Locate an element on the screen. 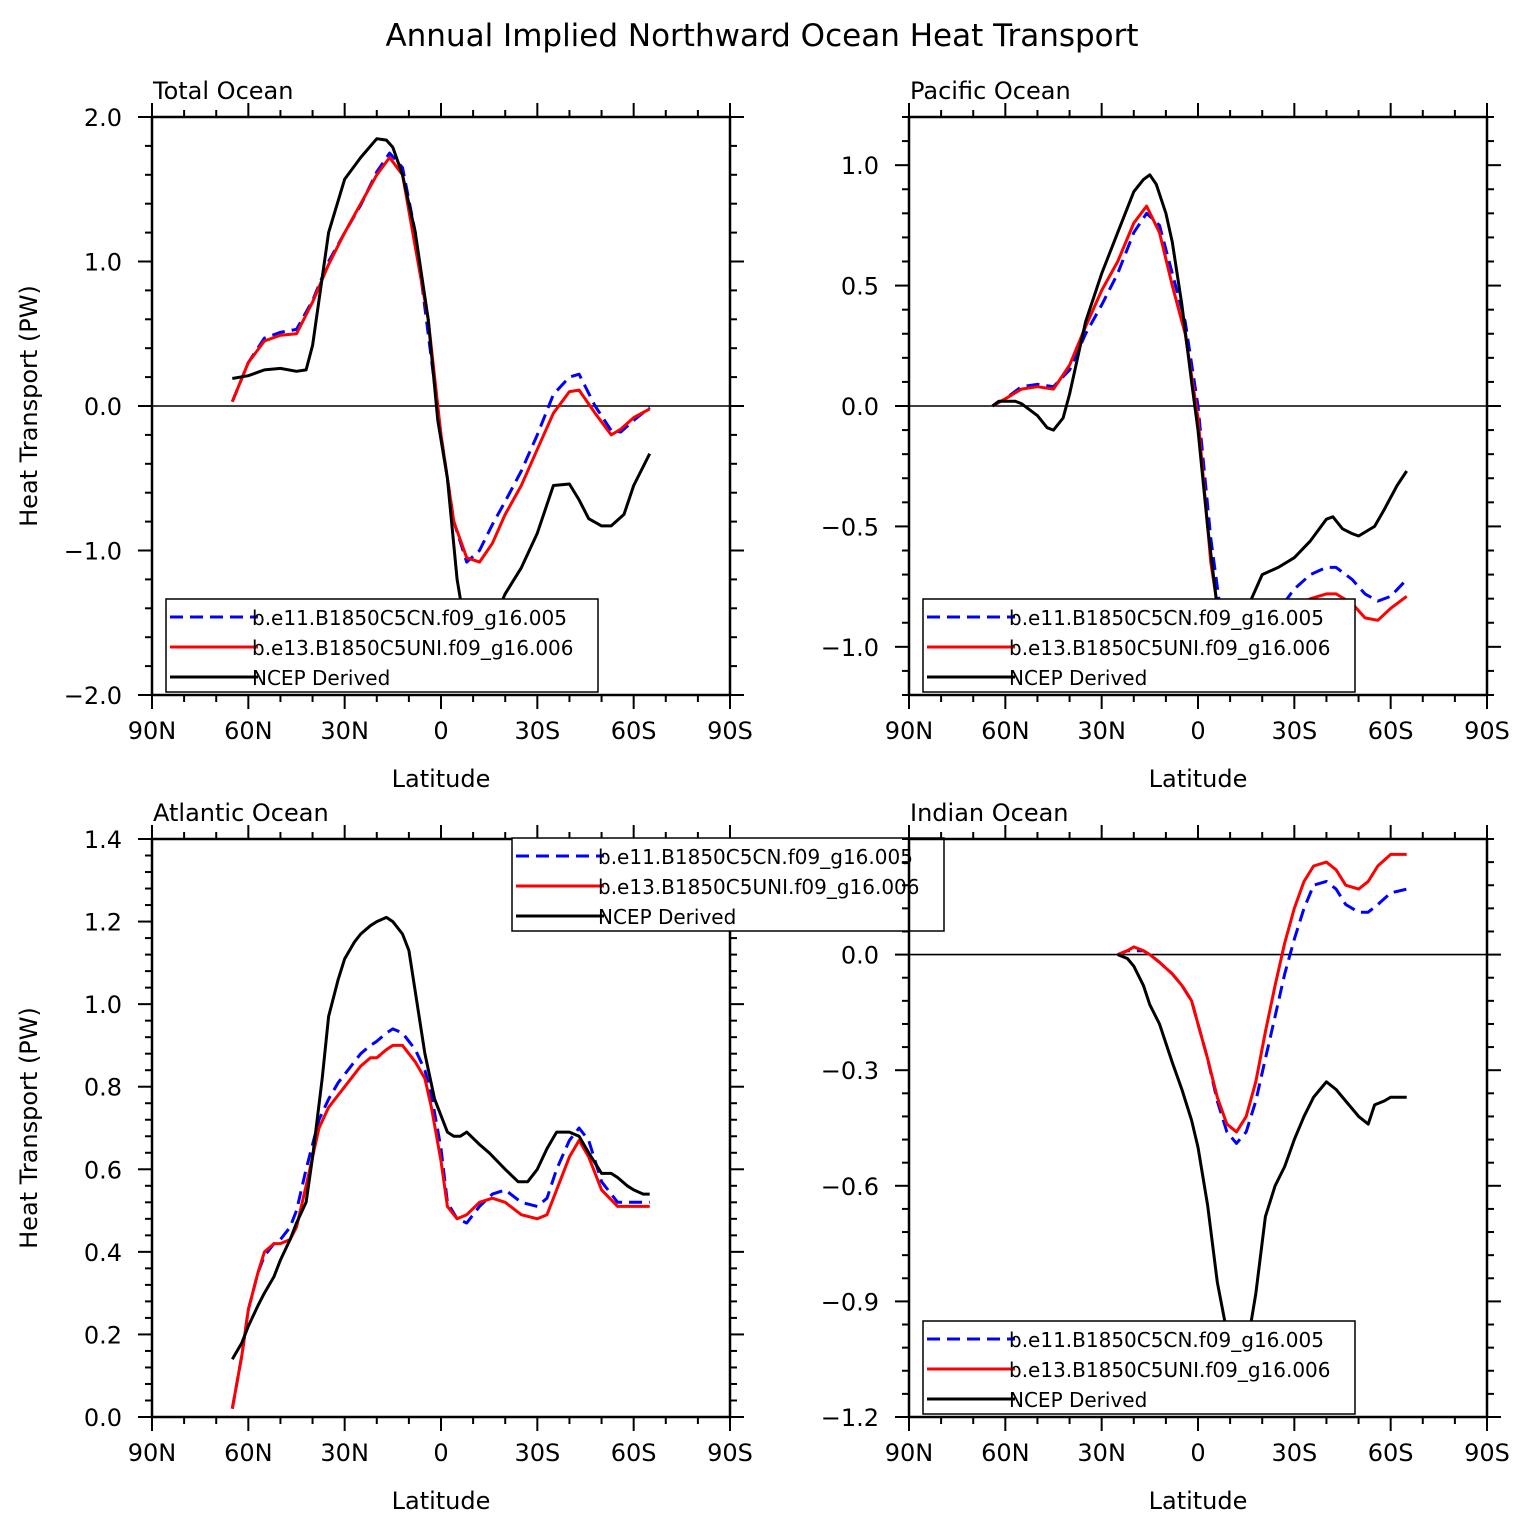  y-tick-label: 2.0 is located at coordinates (103, 118).